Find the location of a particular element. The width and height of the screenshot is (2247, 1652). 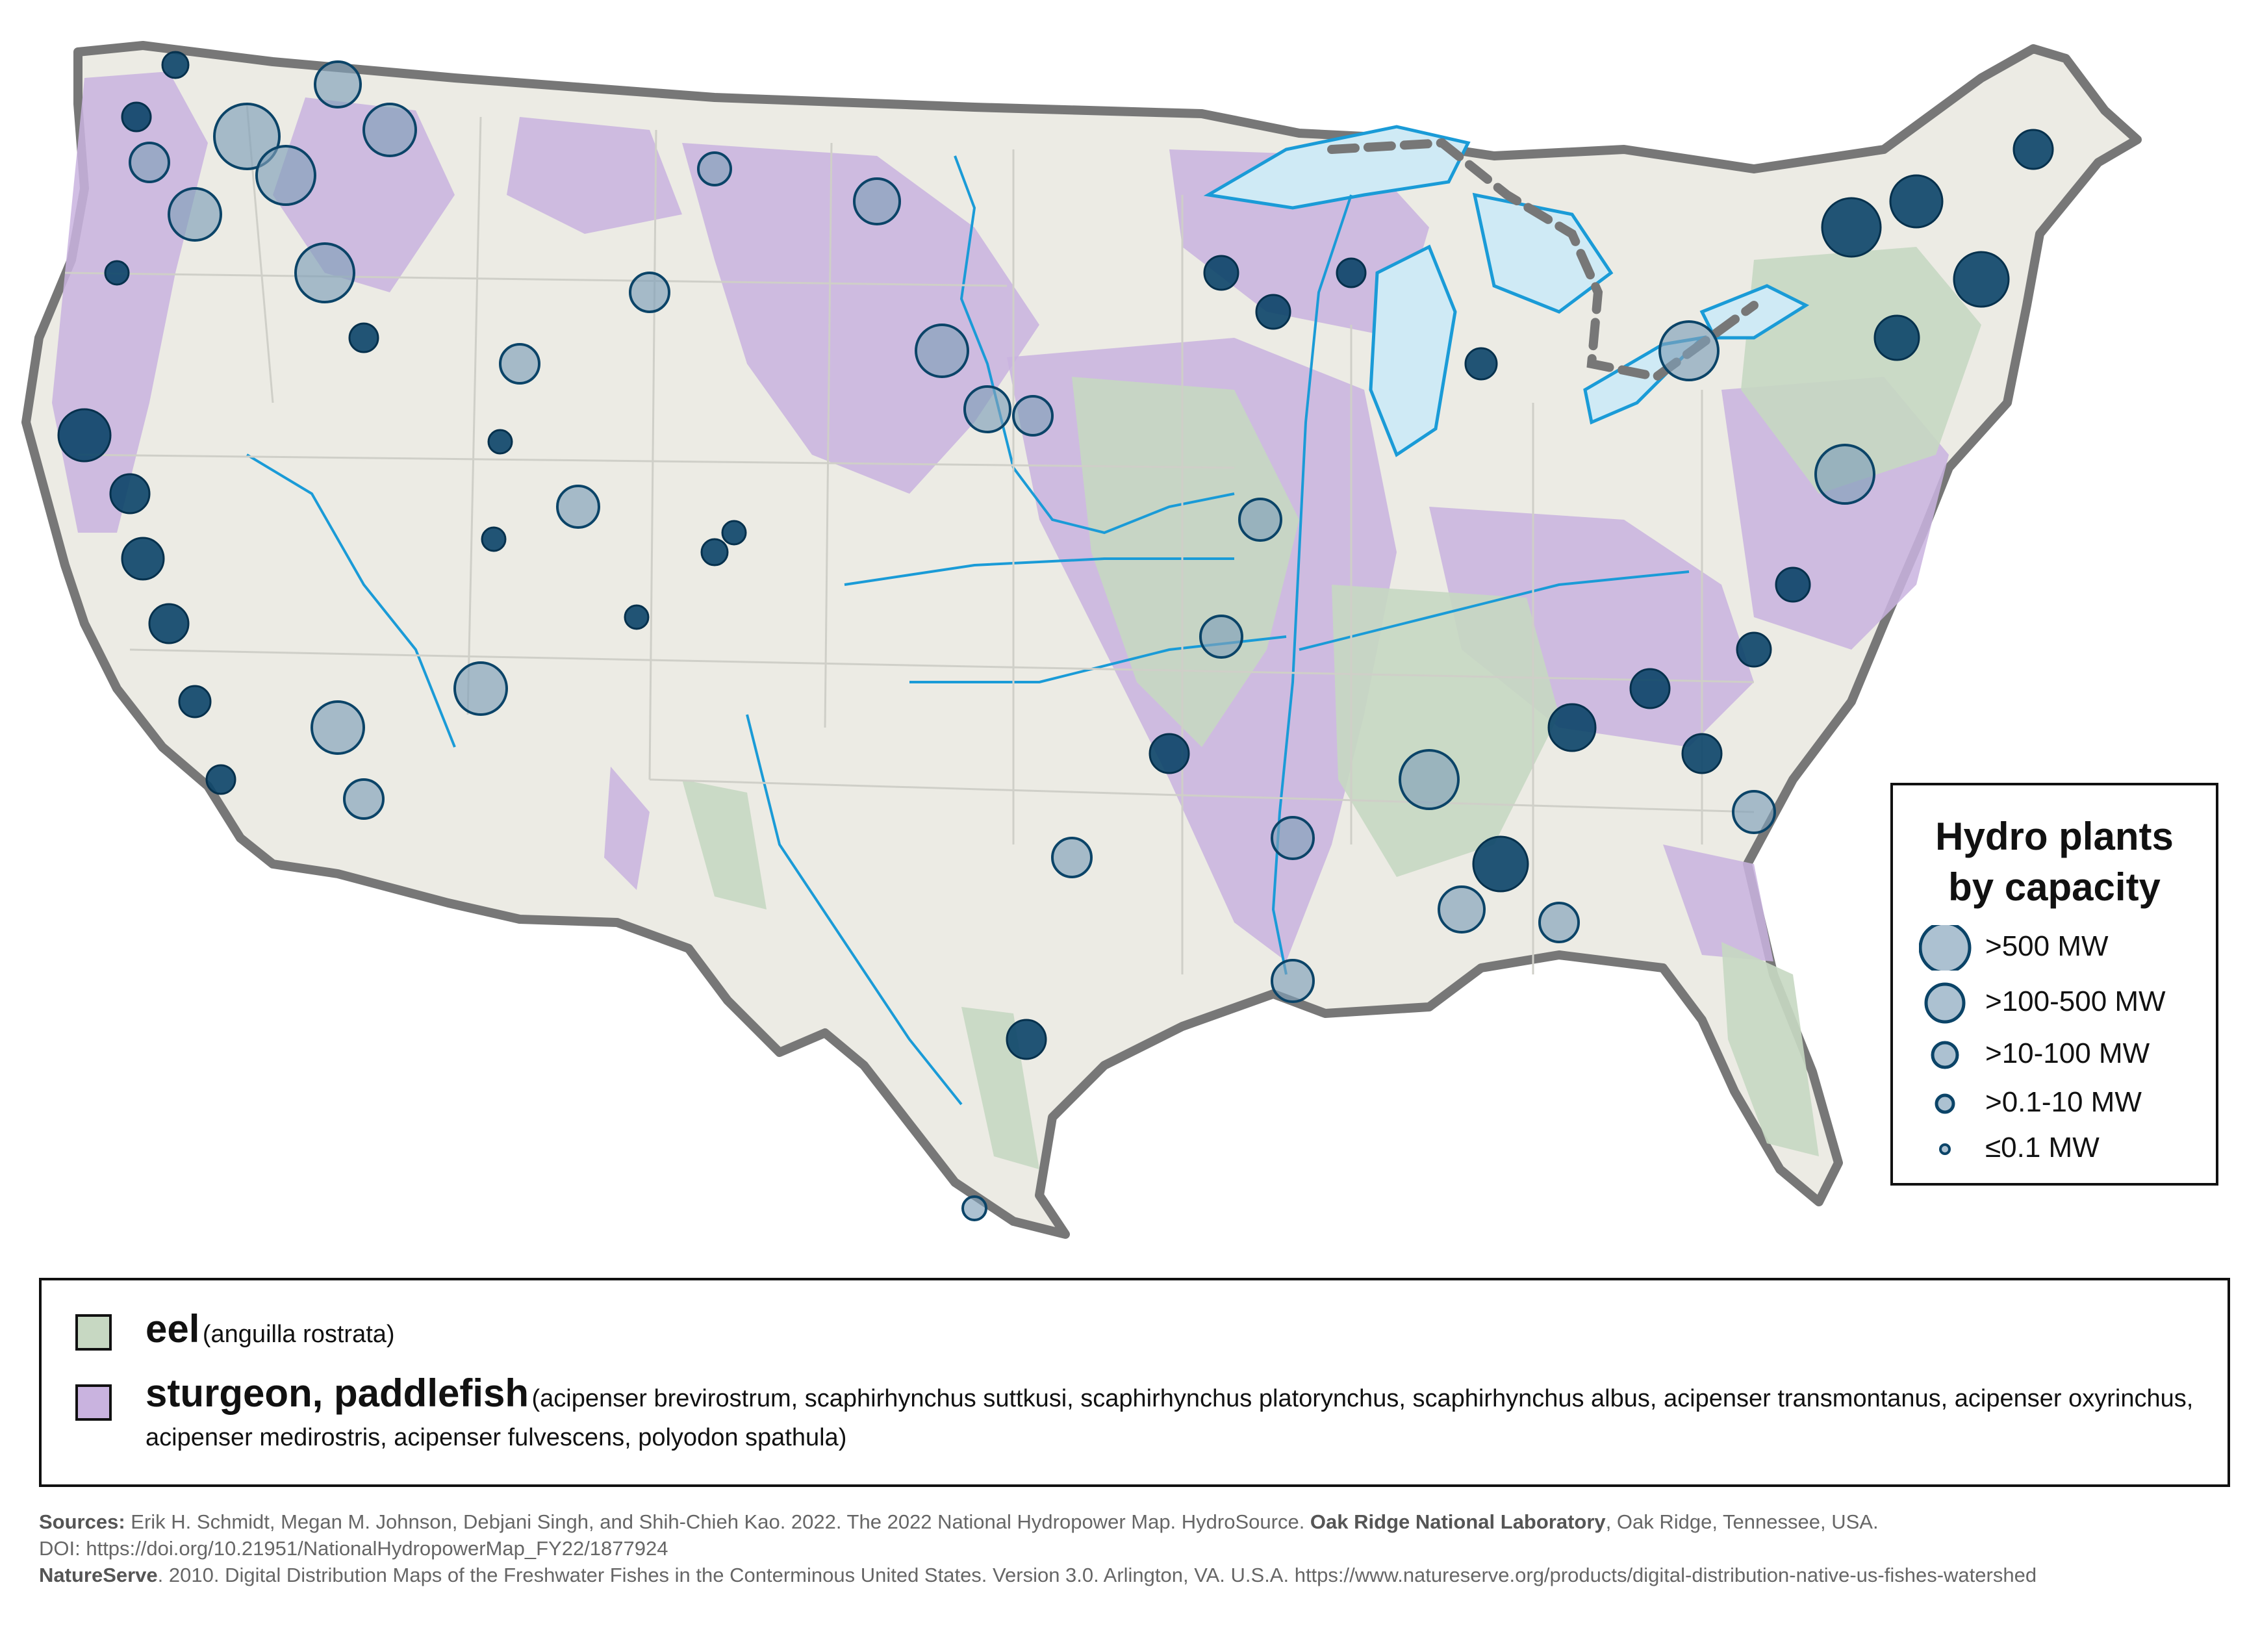

sources-label: Sources: is located at coordinates (82, 1521).